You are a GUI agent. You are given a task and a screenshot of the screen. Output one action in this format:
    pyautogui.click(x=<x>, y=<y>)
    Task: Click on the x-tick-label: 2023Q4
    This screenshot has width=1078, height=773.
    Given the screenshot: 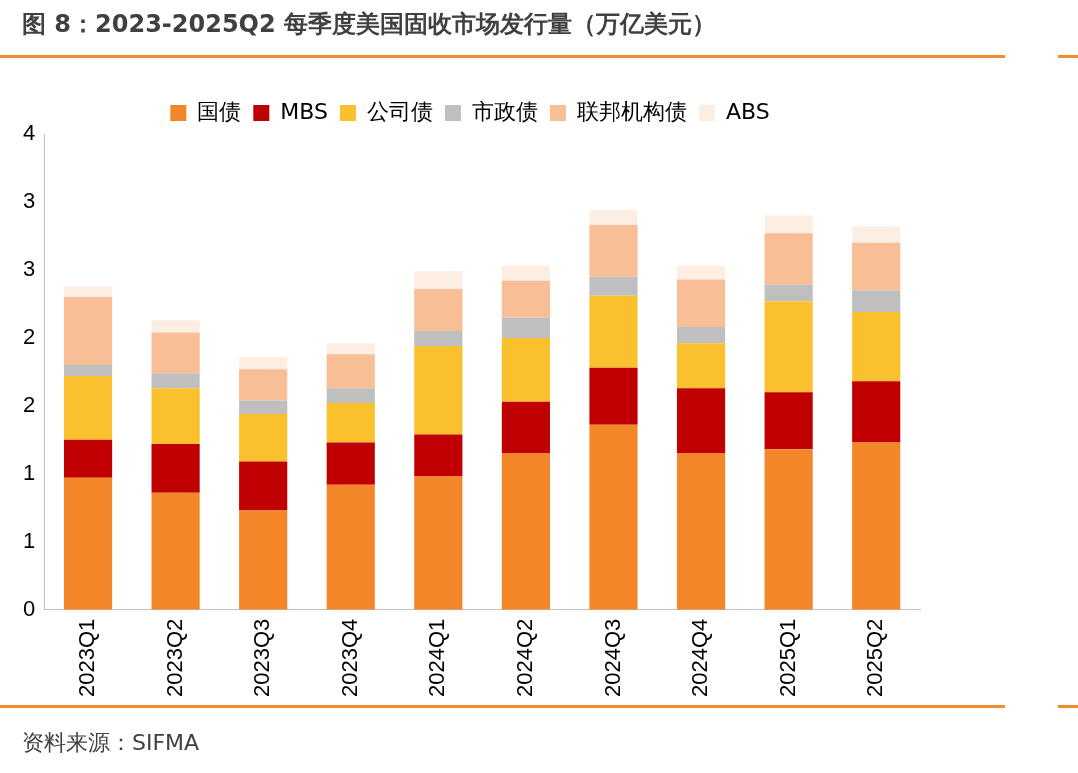 What is the action you would take?
    pyautogui.click(x=349, y=658)
    